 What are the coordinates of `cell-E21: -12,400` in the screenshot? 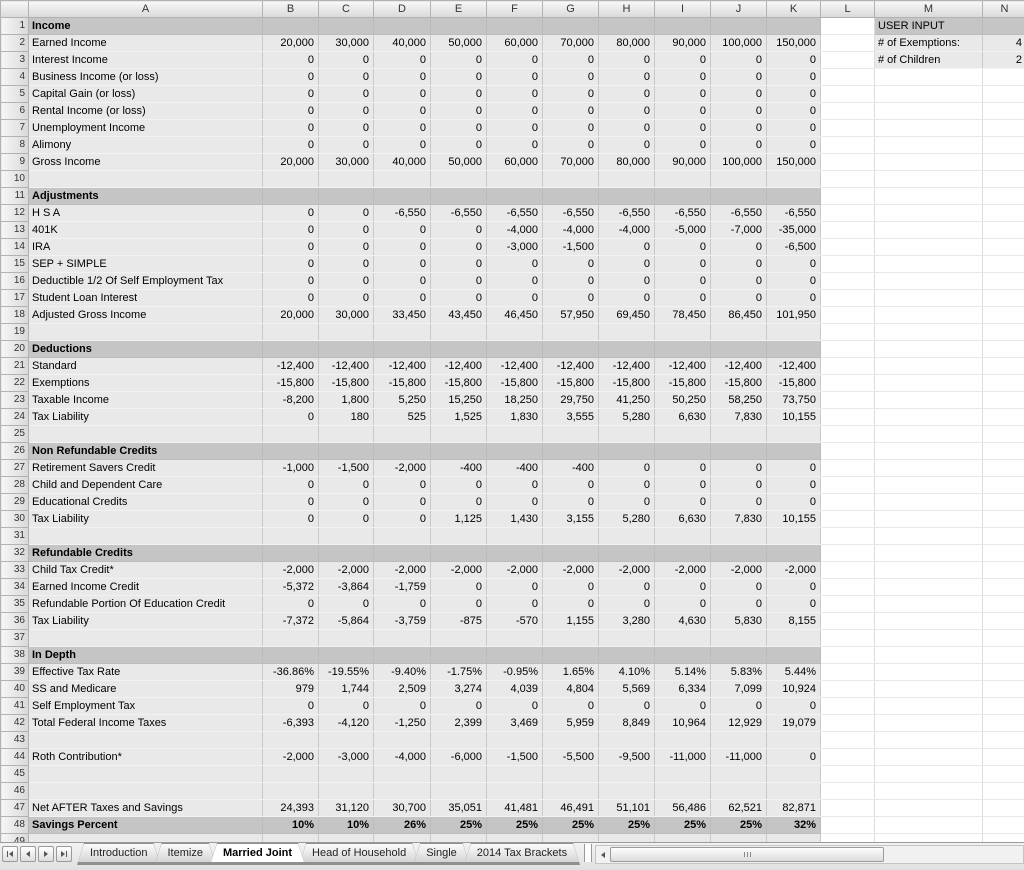 It's located at (458, 366).